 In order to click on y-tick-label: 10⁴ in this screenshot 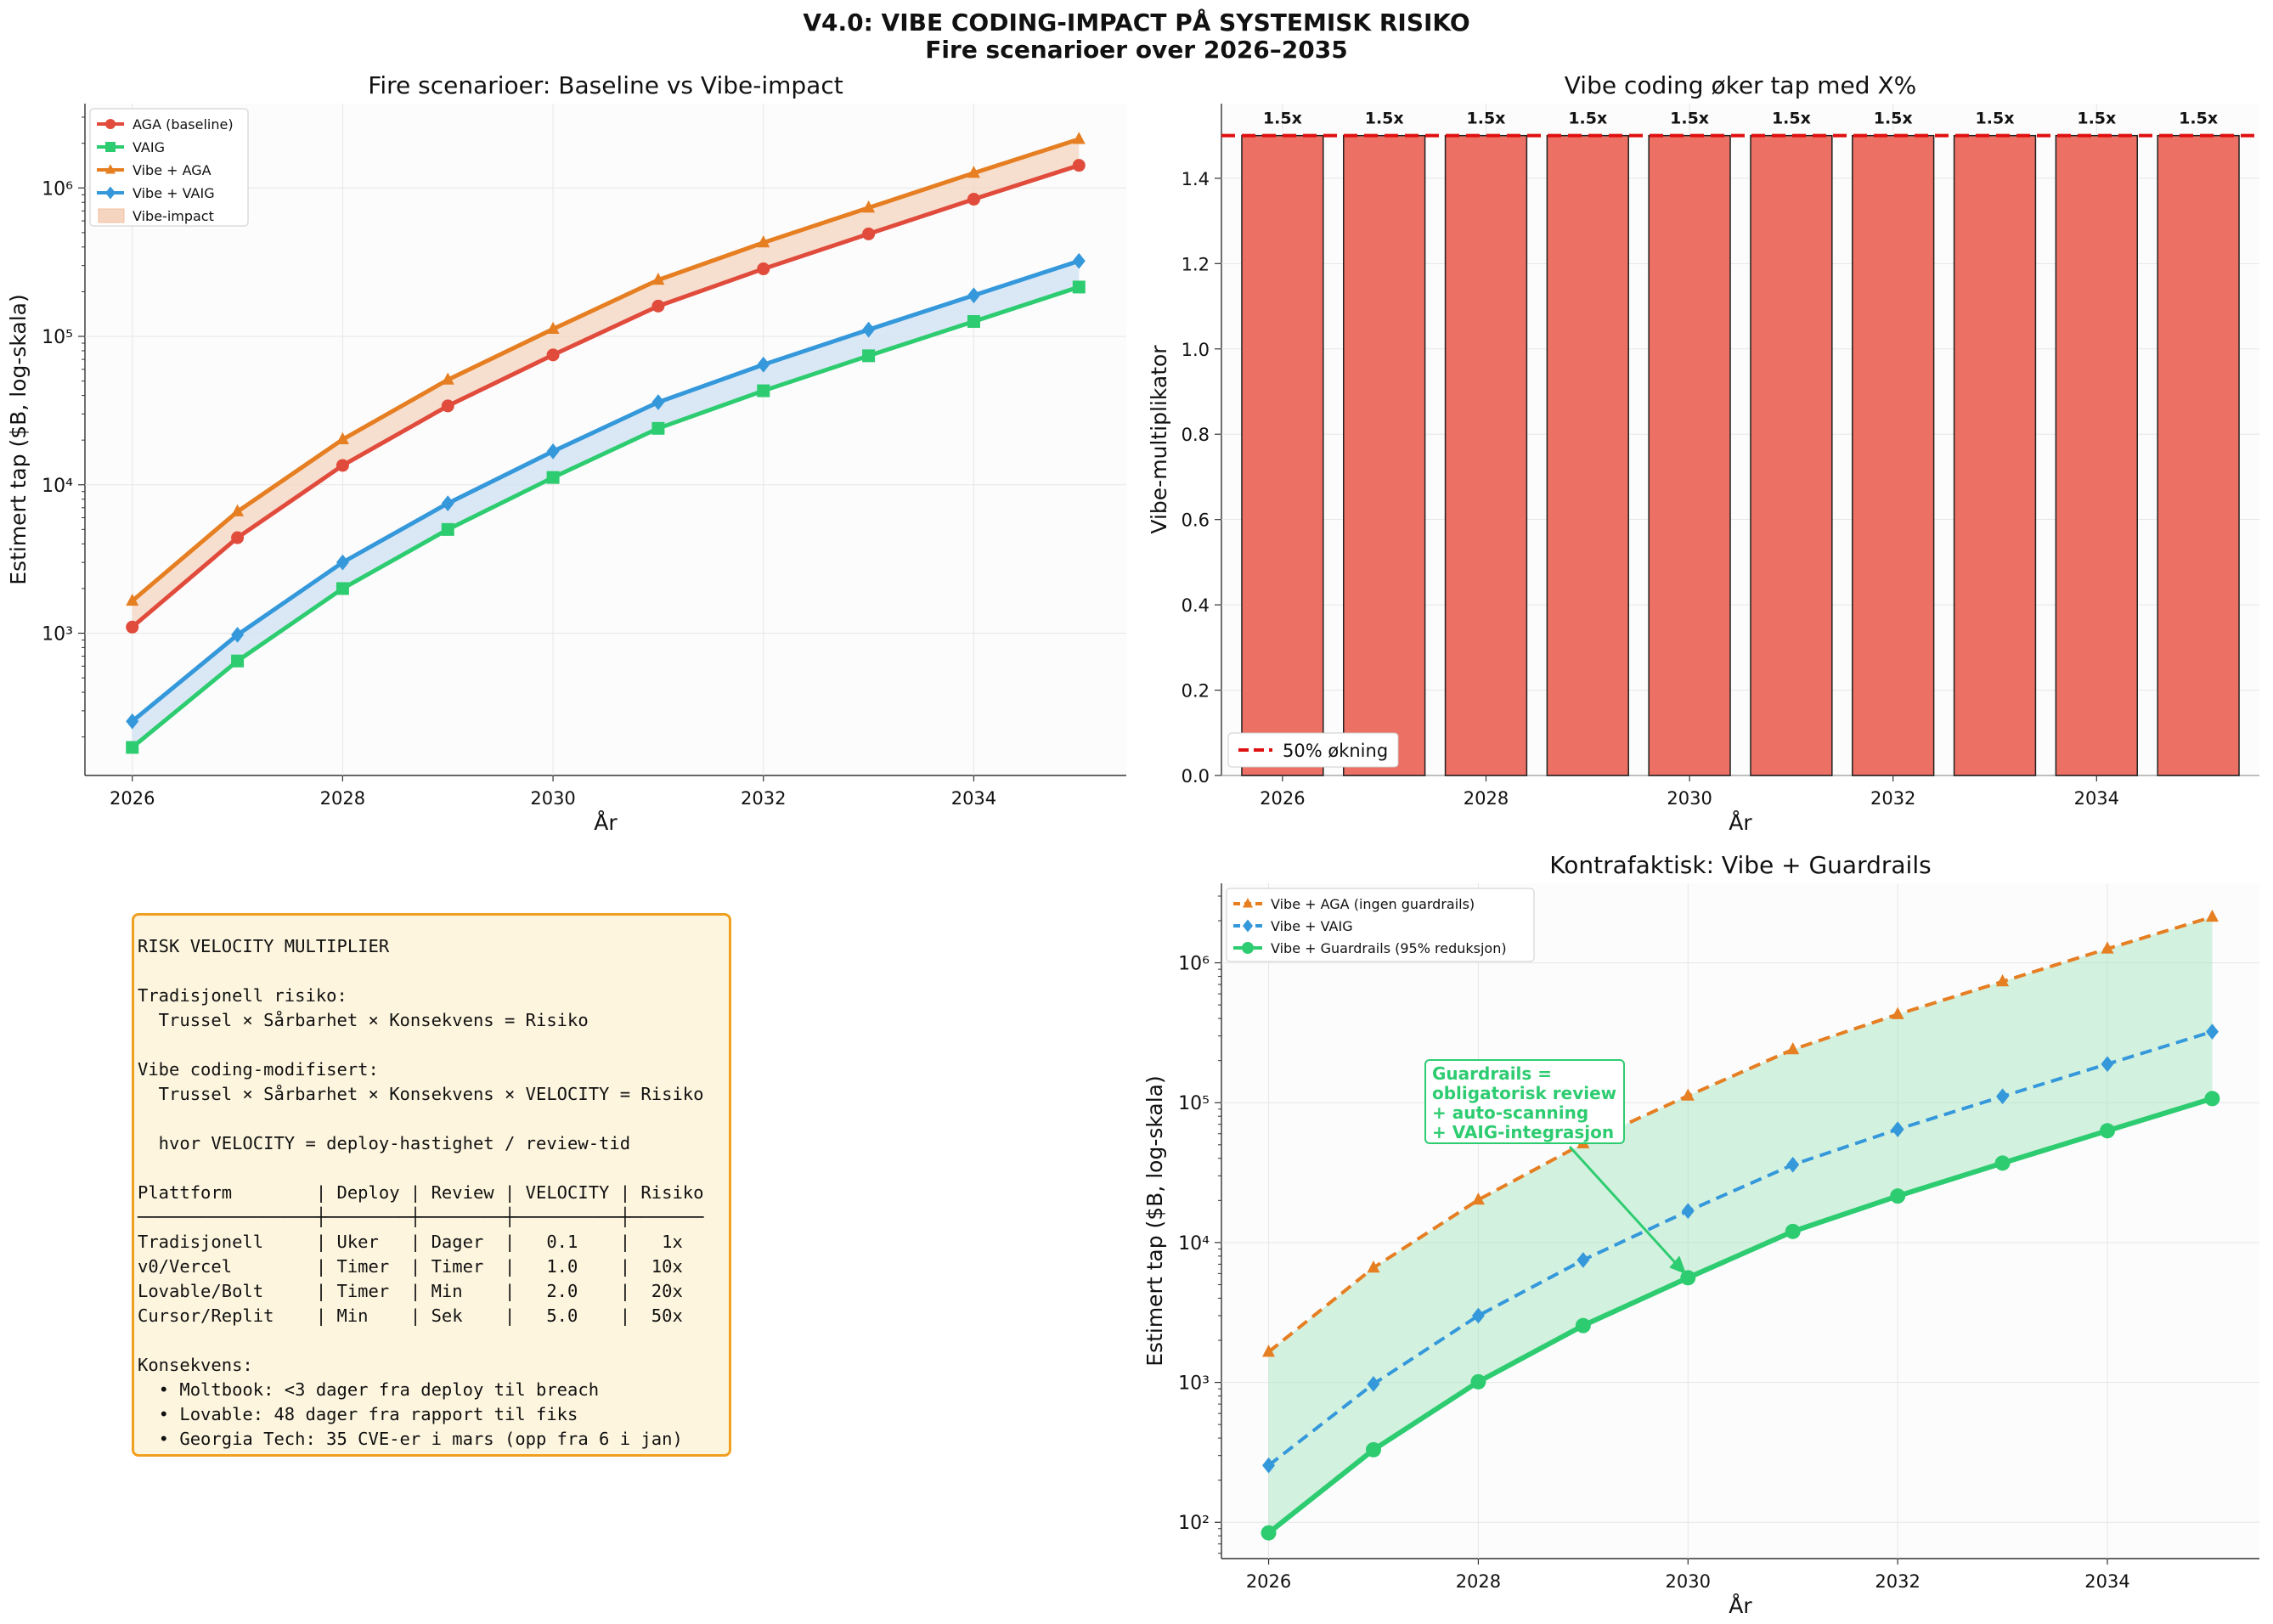, I will do `click(1194, 1244)`.